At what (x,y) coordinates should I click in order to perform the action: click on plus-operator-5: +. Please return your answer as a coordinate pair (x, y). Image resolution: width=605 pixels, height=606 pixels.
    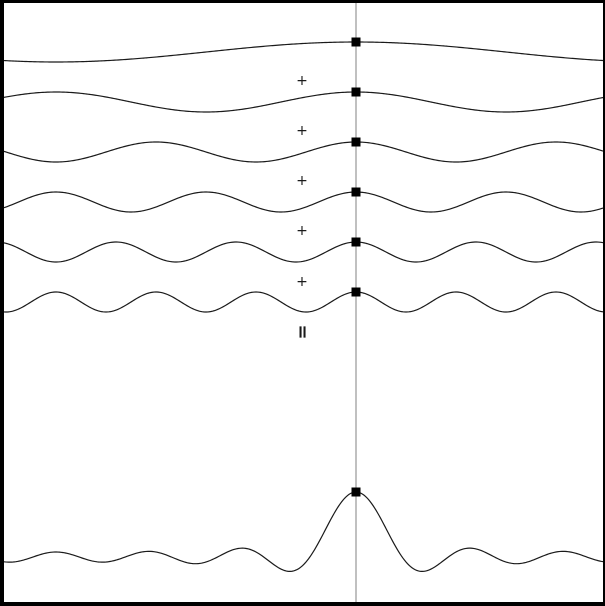
    Looking at the image, I should click on (302, 282).